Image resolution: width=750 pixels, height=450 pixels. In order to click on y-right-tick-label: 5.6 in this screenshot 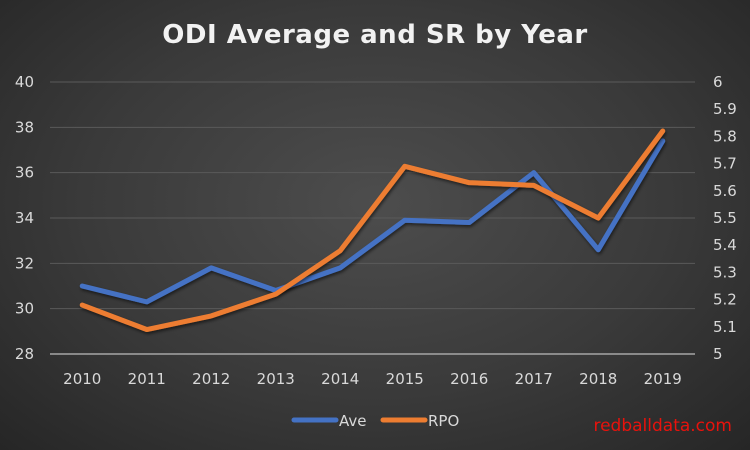, I will do `click(725, 191)`.